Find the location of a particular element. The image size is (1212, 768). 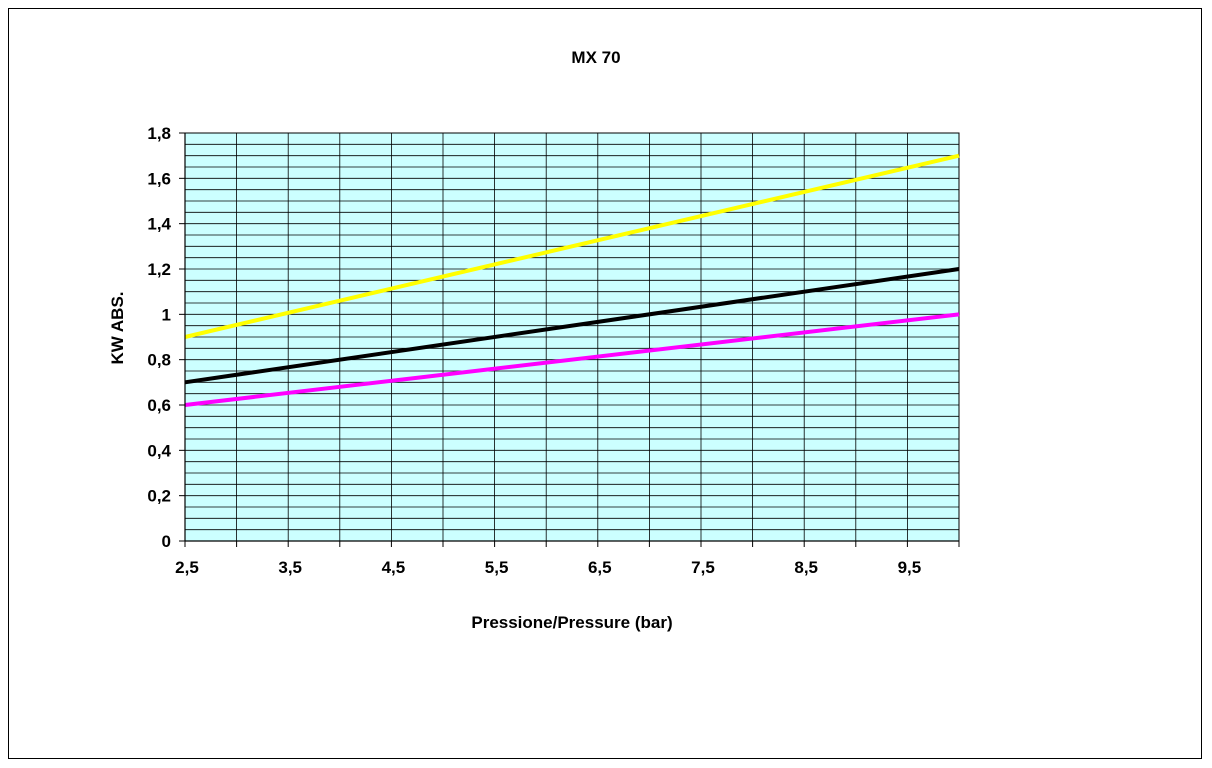

y-tick-label: 0 is located at coordinates (166, 541).